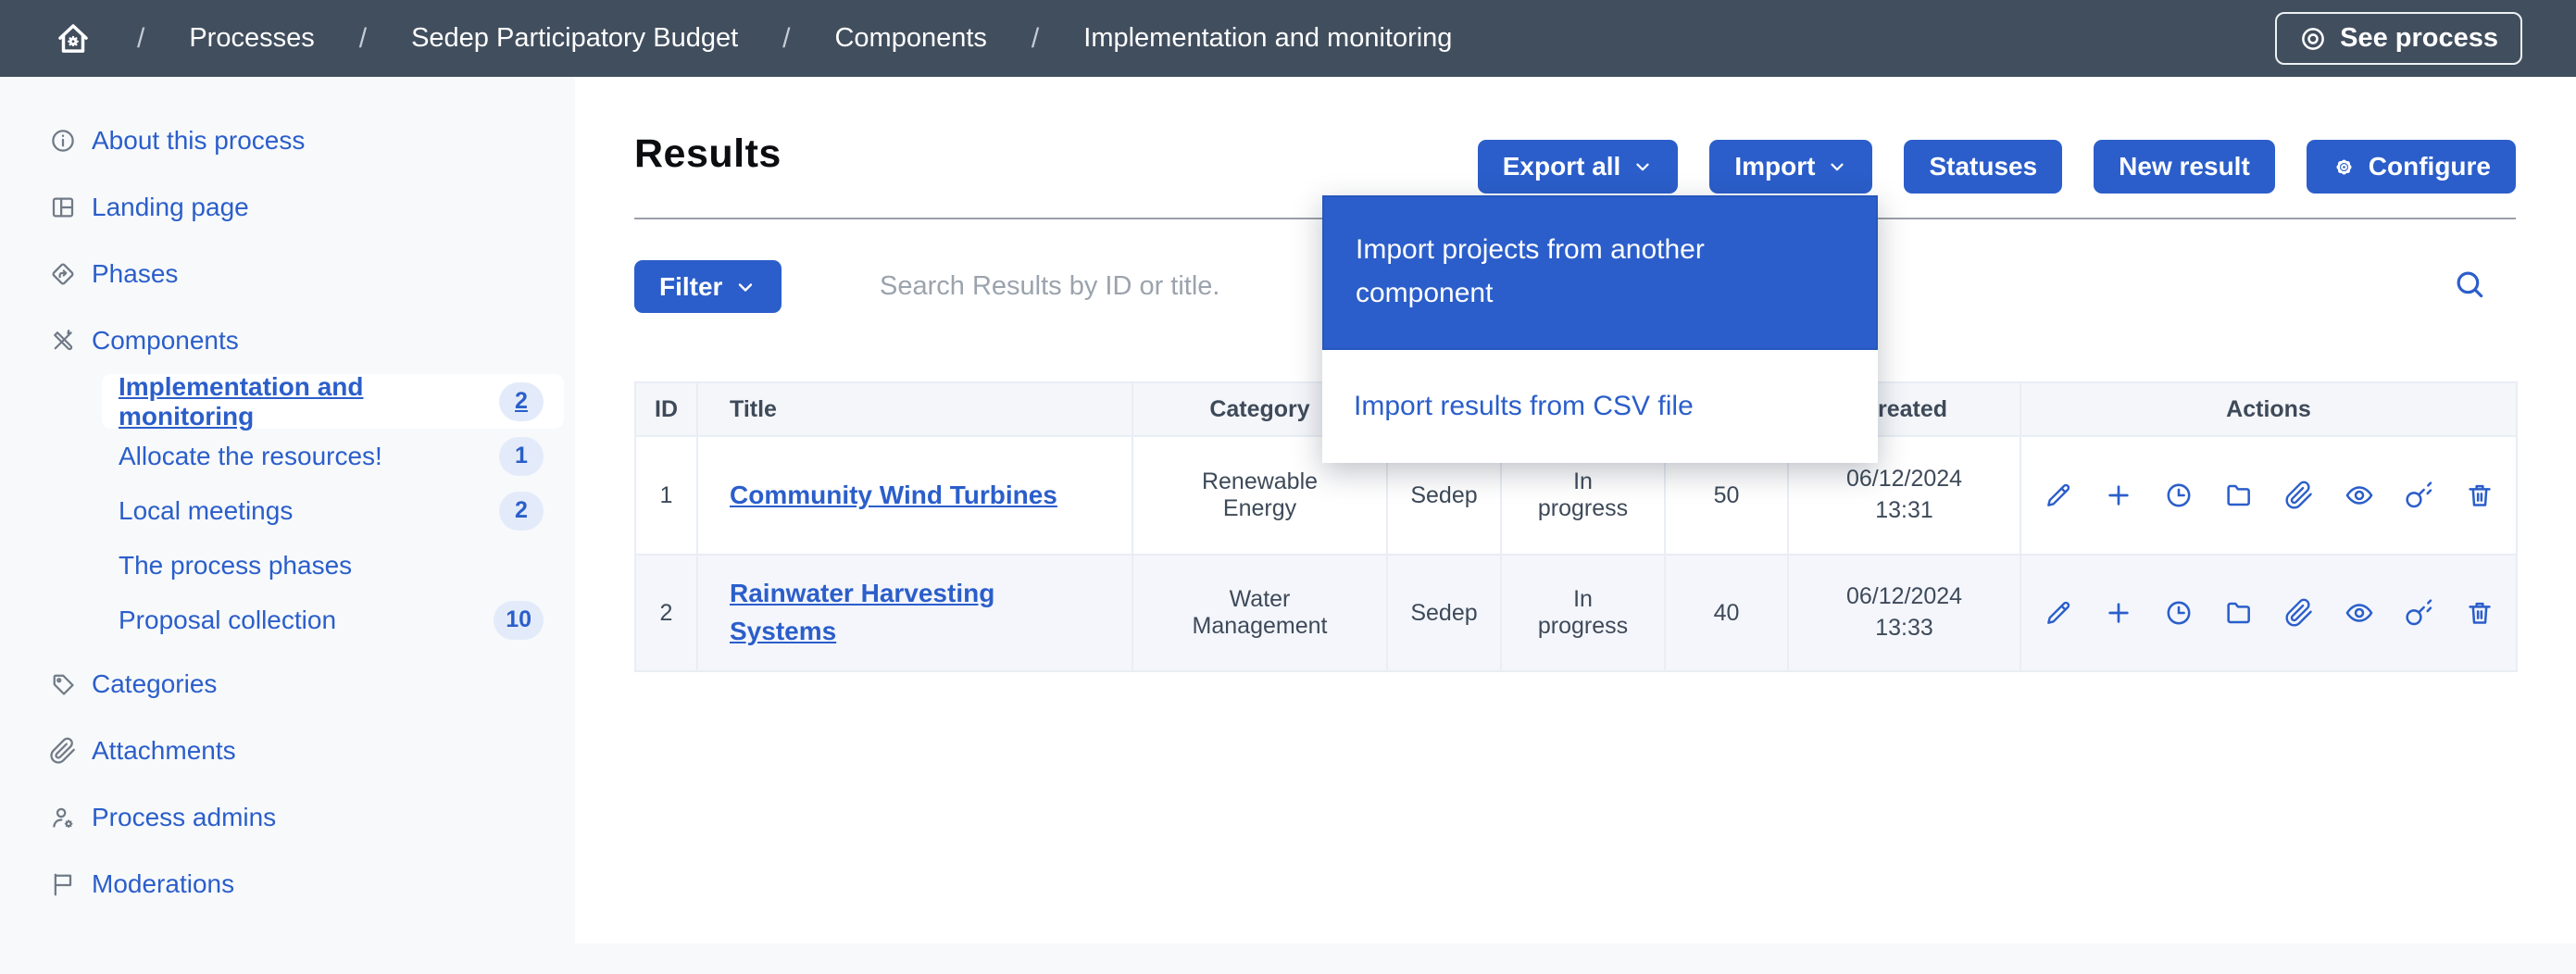  What do you see at coordinates (2269, 495) in the screenshot?
I see `cell-actions` at bounding box center [2269, 495].